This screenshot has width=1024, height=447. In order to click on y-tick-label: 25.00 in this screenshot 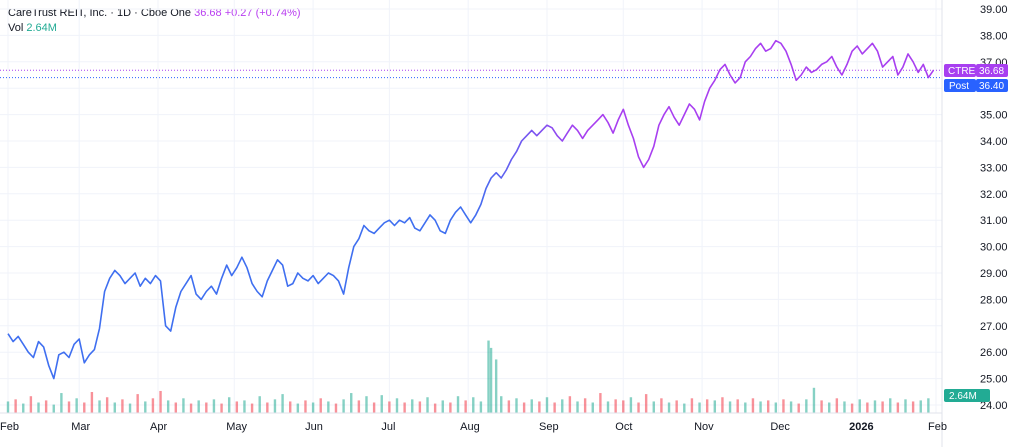, I will do `click(994, 380)`.